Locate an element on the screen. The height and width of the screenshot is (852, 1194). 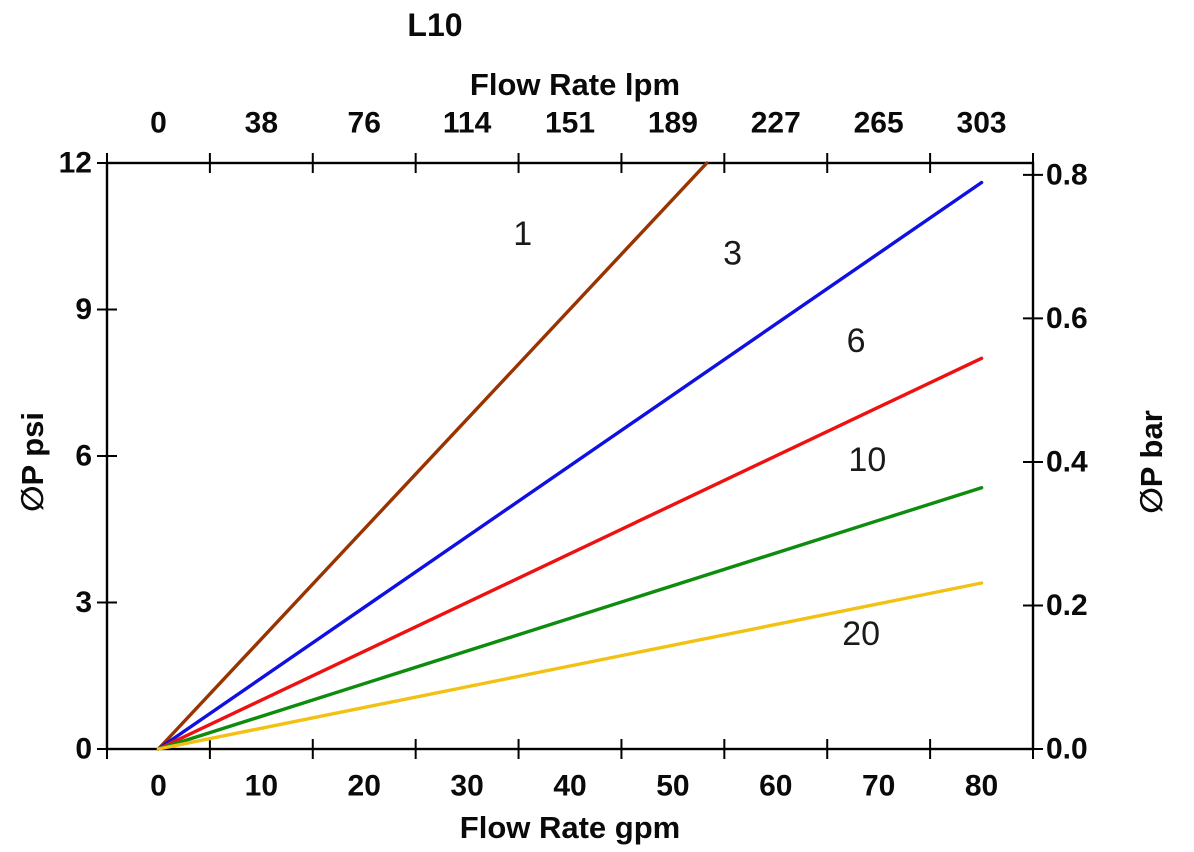
left-axis-title: ∅P psi is located at coordinates (32, 462).